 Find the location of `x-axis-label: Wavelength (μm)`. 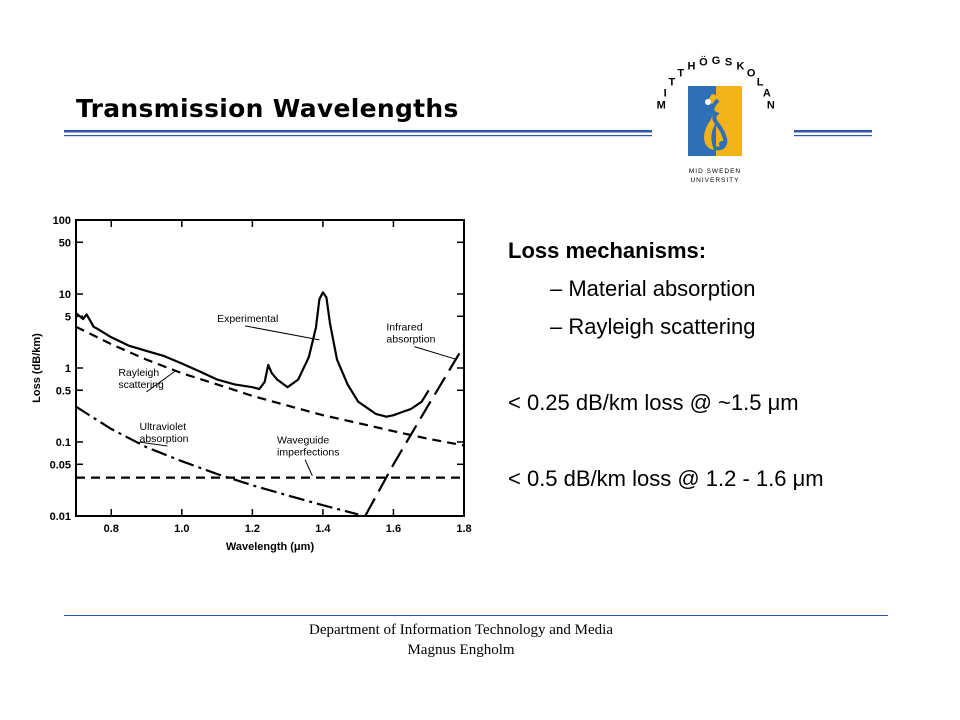

x-axis-label: Wavelength (μm) is located at coordinates (270, 547).